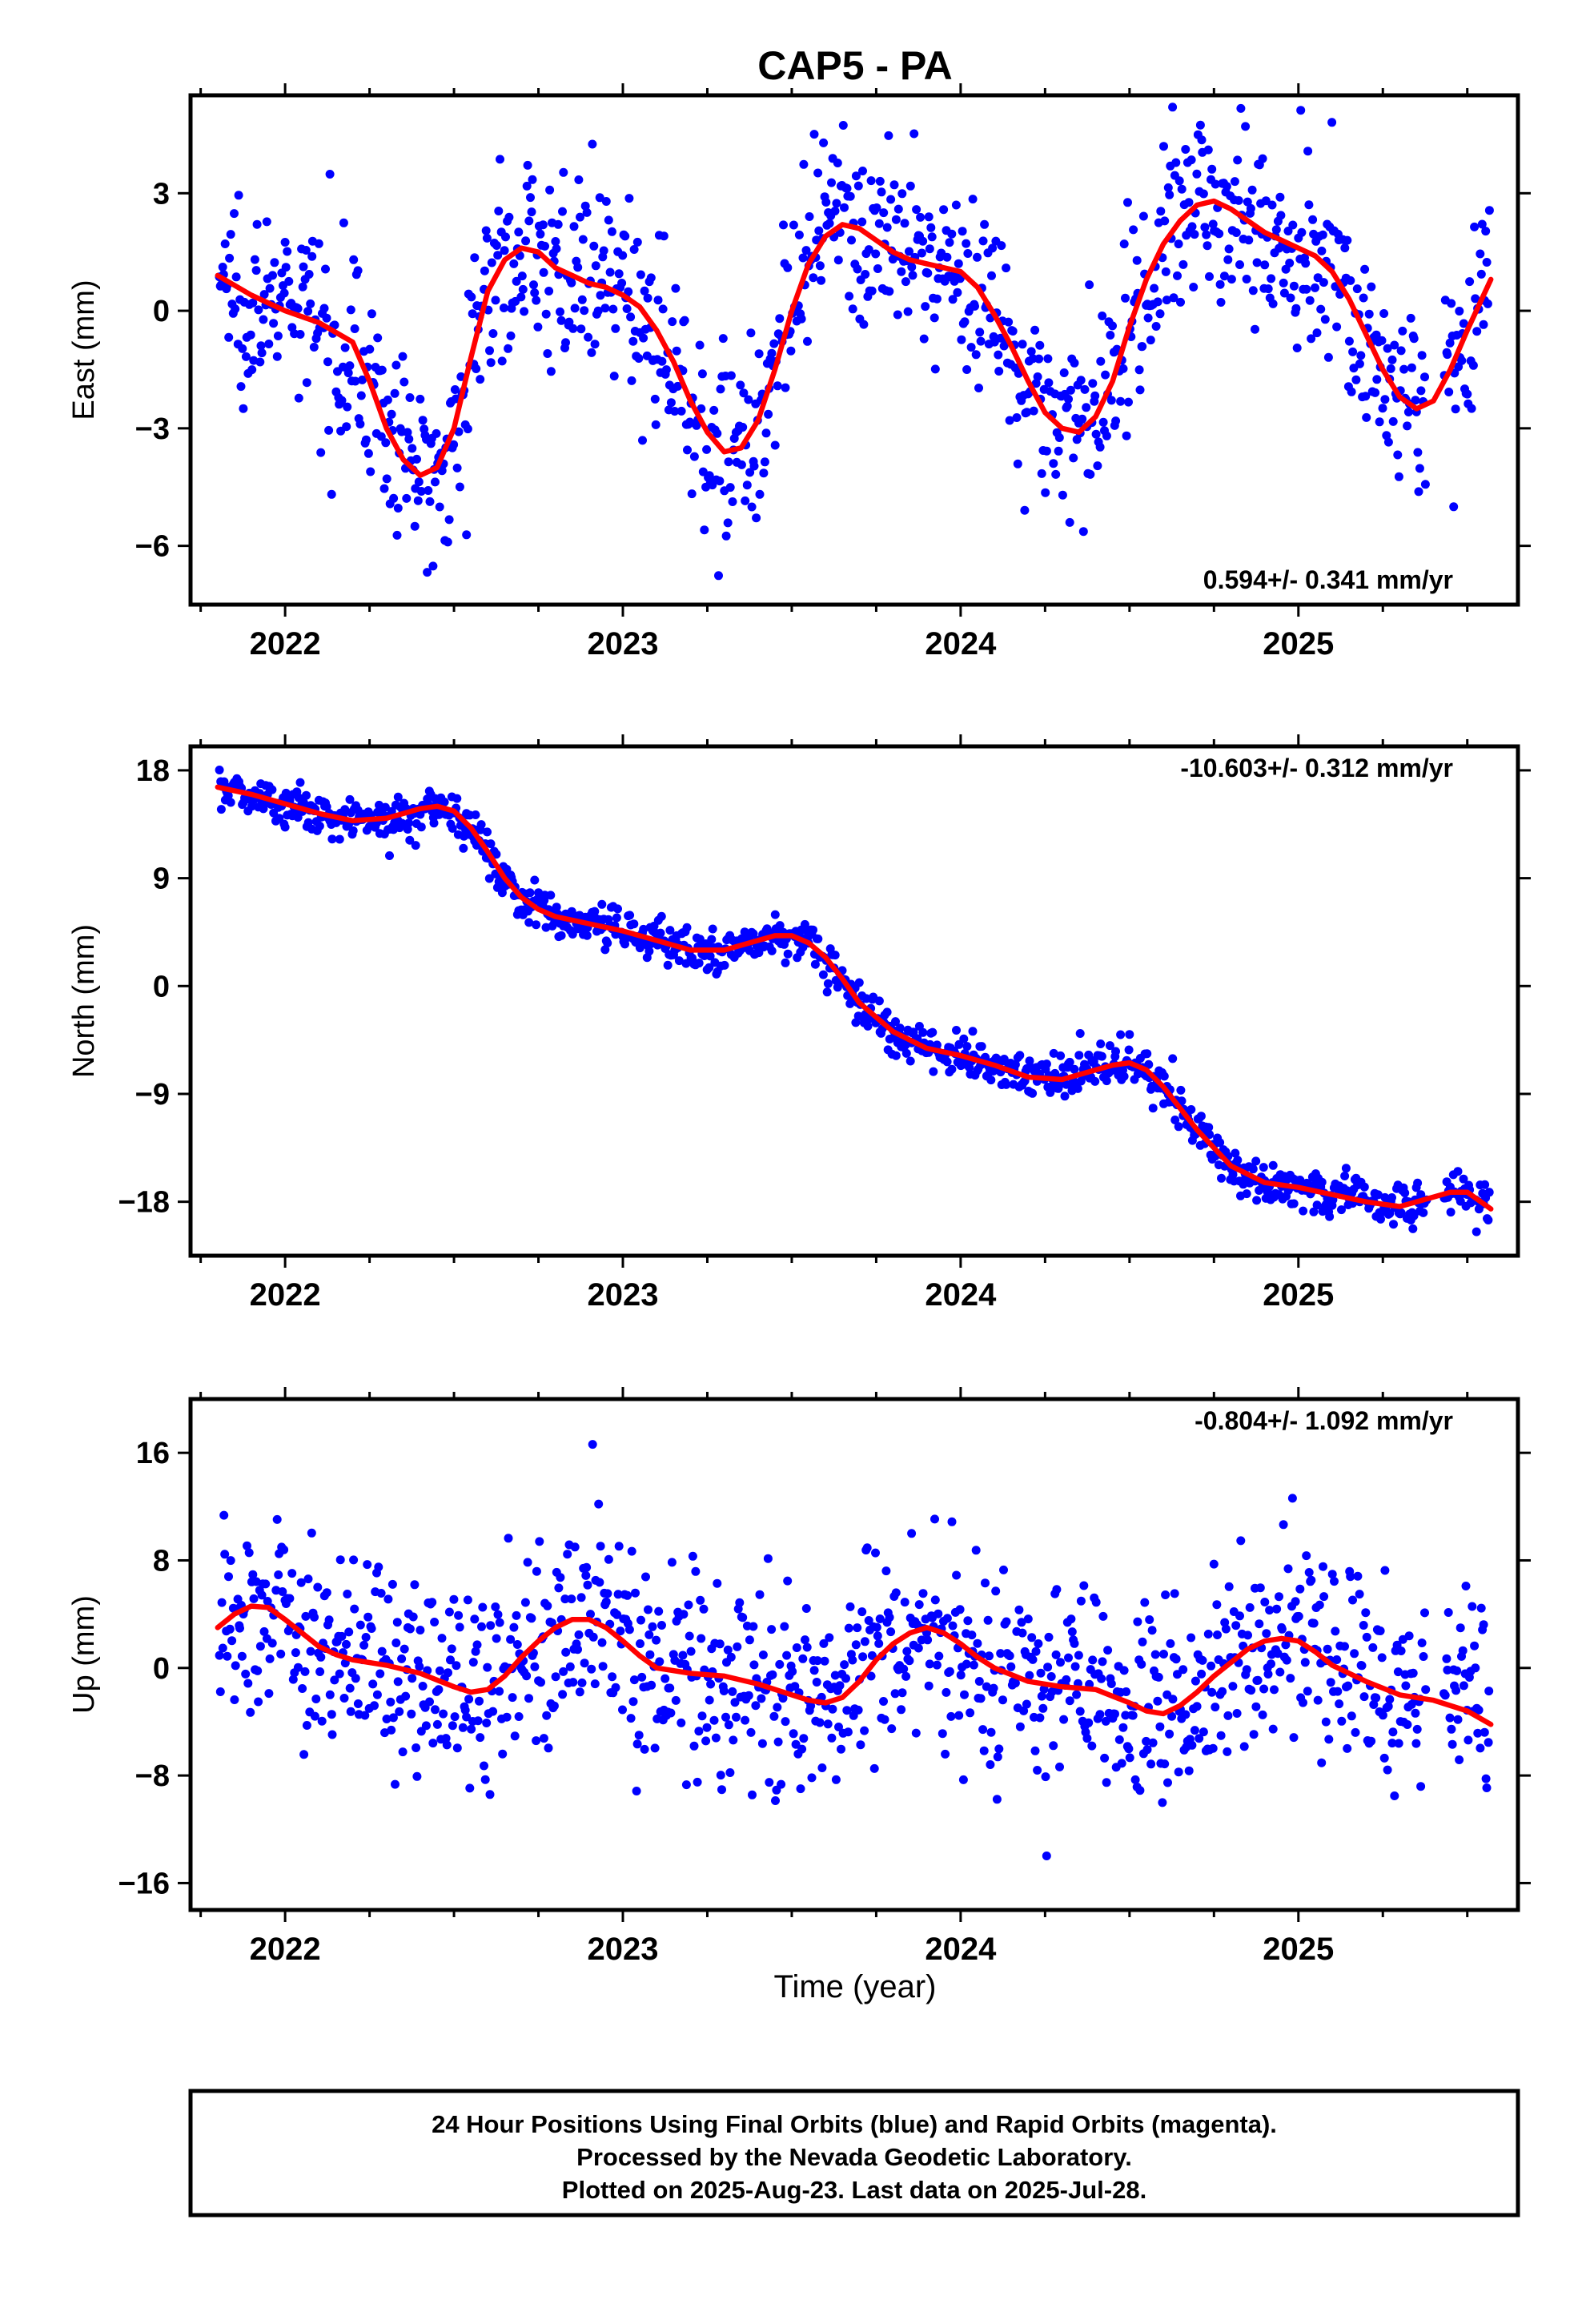 The image size is (1582, 2324). Describe the element at coordinates (161, 987) in the screenshot. I see `y-tick-label: 0` at that location.